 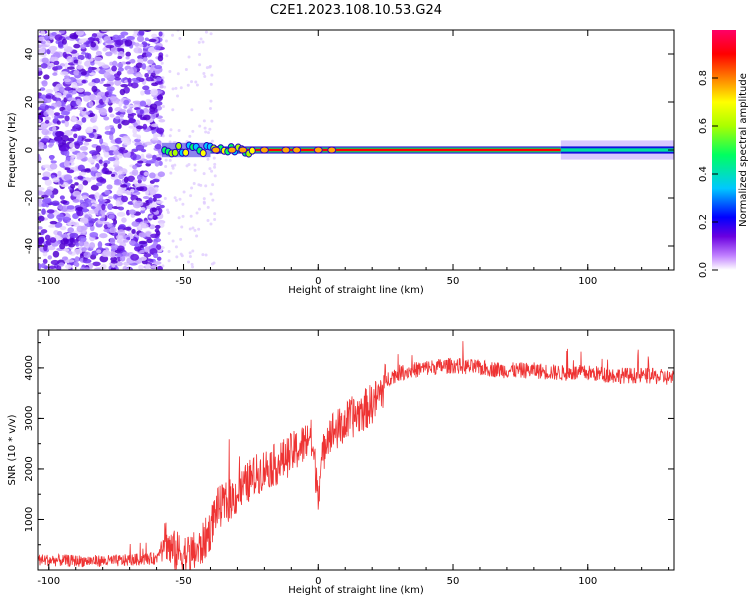 I want to click on colorbar-tick-label: 0.6, so click(x=703, y=126).